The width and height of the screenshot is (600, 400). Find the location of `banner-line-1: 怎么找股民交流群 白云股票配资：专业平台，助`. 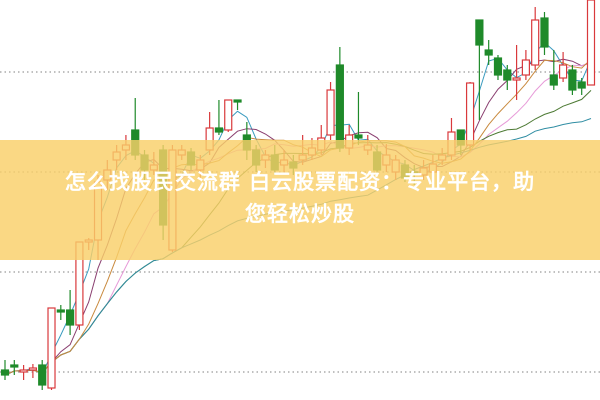

banner-line-1: 怎么找股民交流群 白云股票配资：专业平台，助 is located at coordinates (300, 182).